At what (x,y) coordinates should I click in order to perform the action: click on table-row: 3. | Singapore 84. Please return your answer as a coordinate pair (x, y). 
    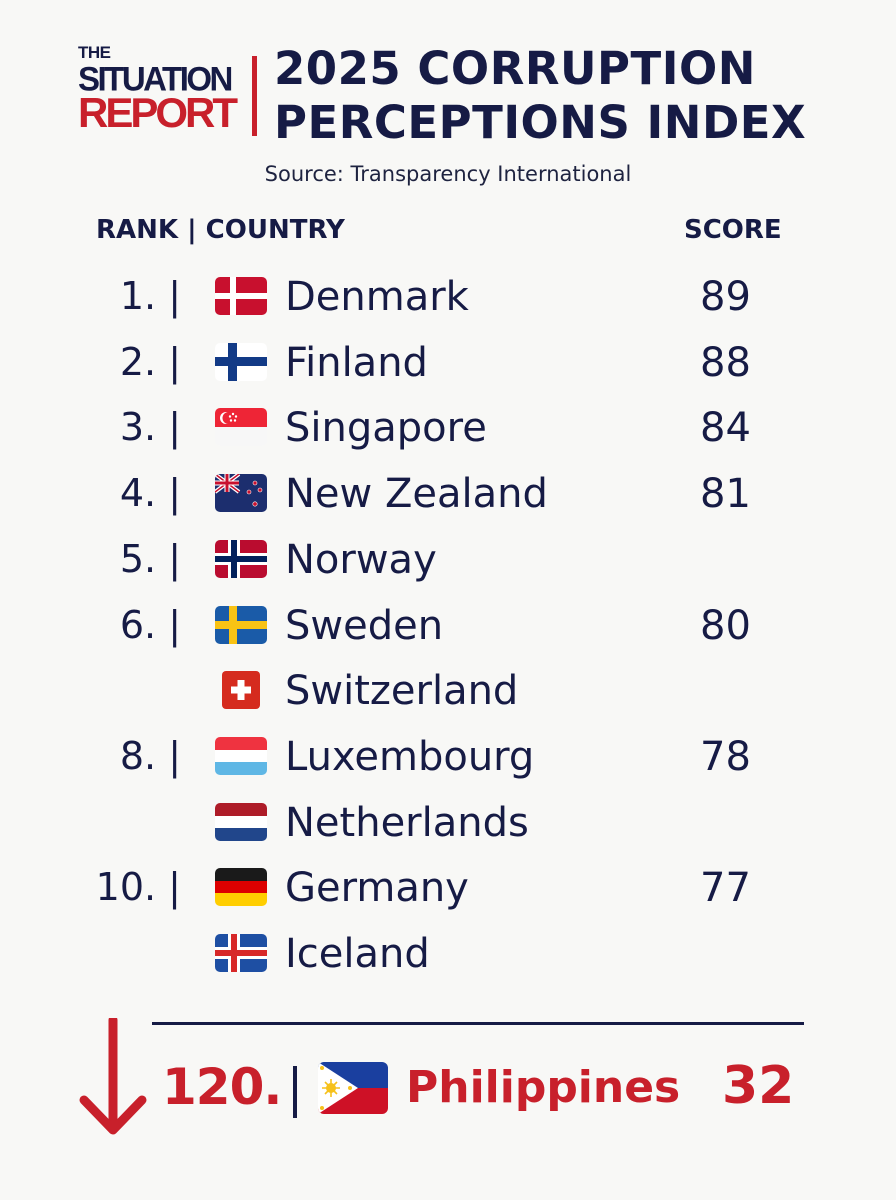
    Looking at the image, I should click on (448, 429).